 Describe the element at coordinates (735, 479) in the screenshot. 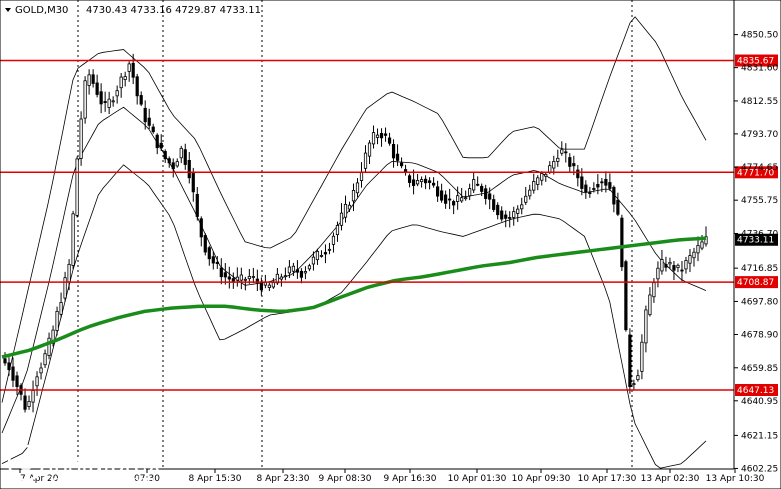

I see `time-tick-label: 13 Apr 10:30` at that location.